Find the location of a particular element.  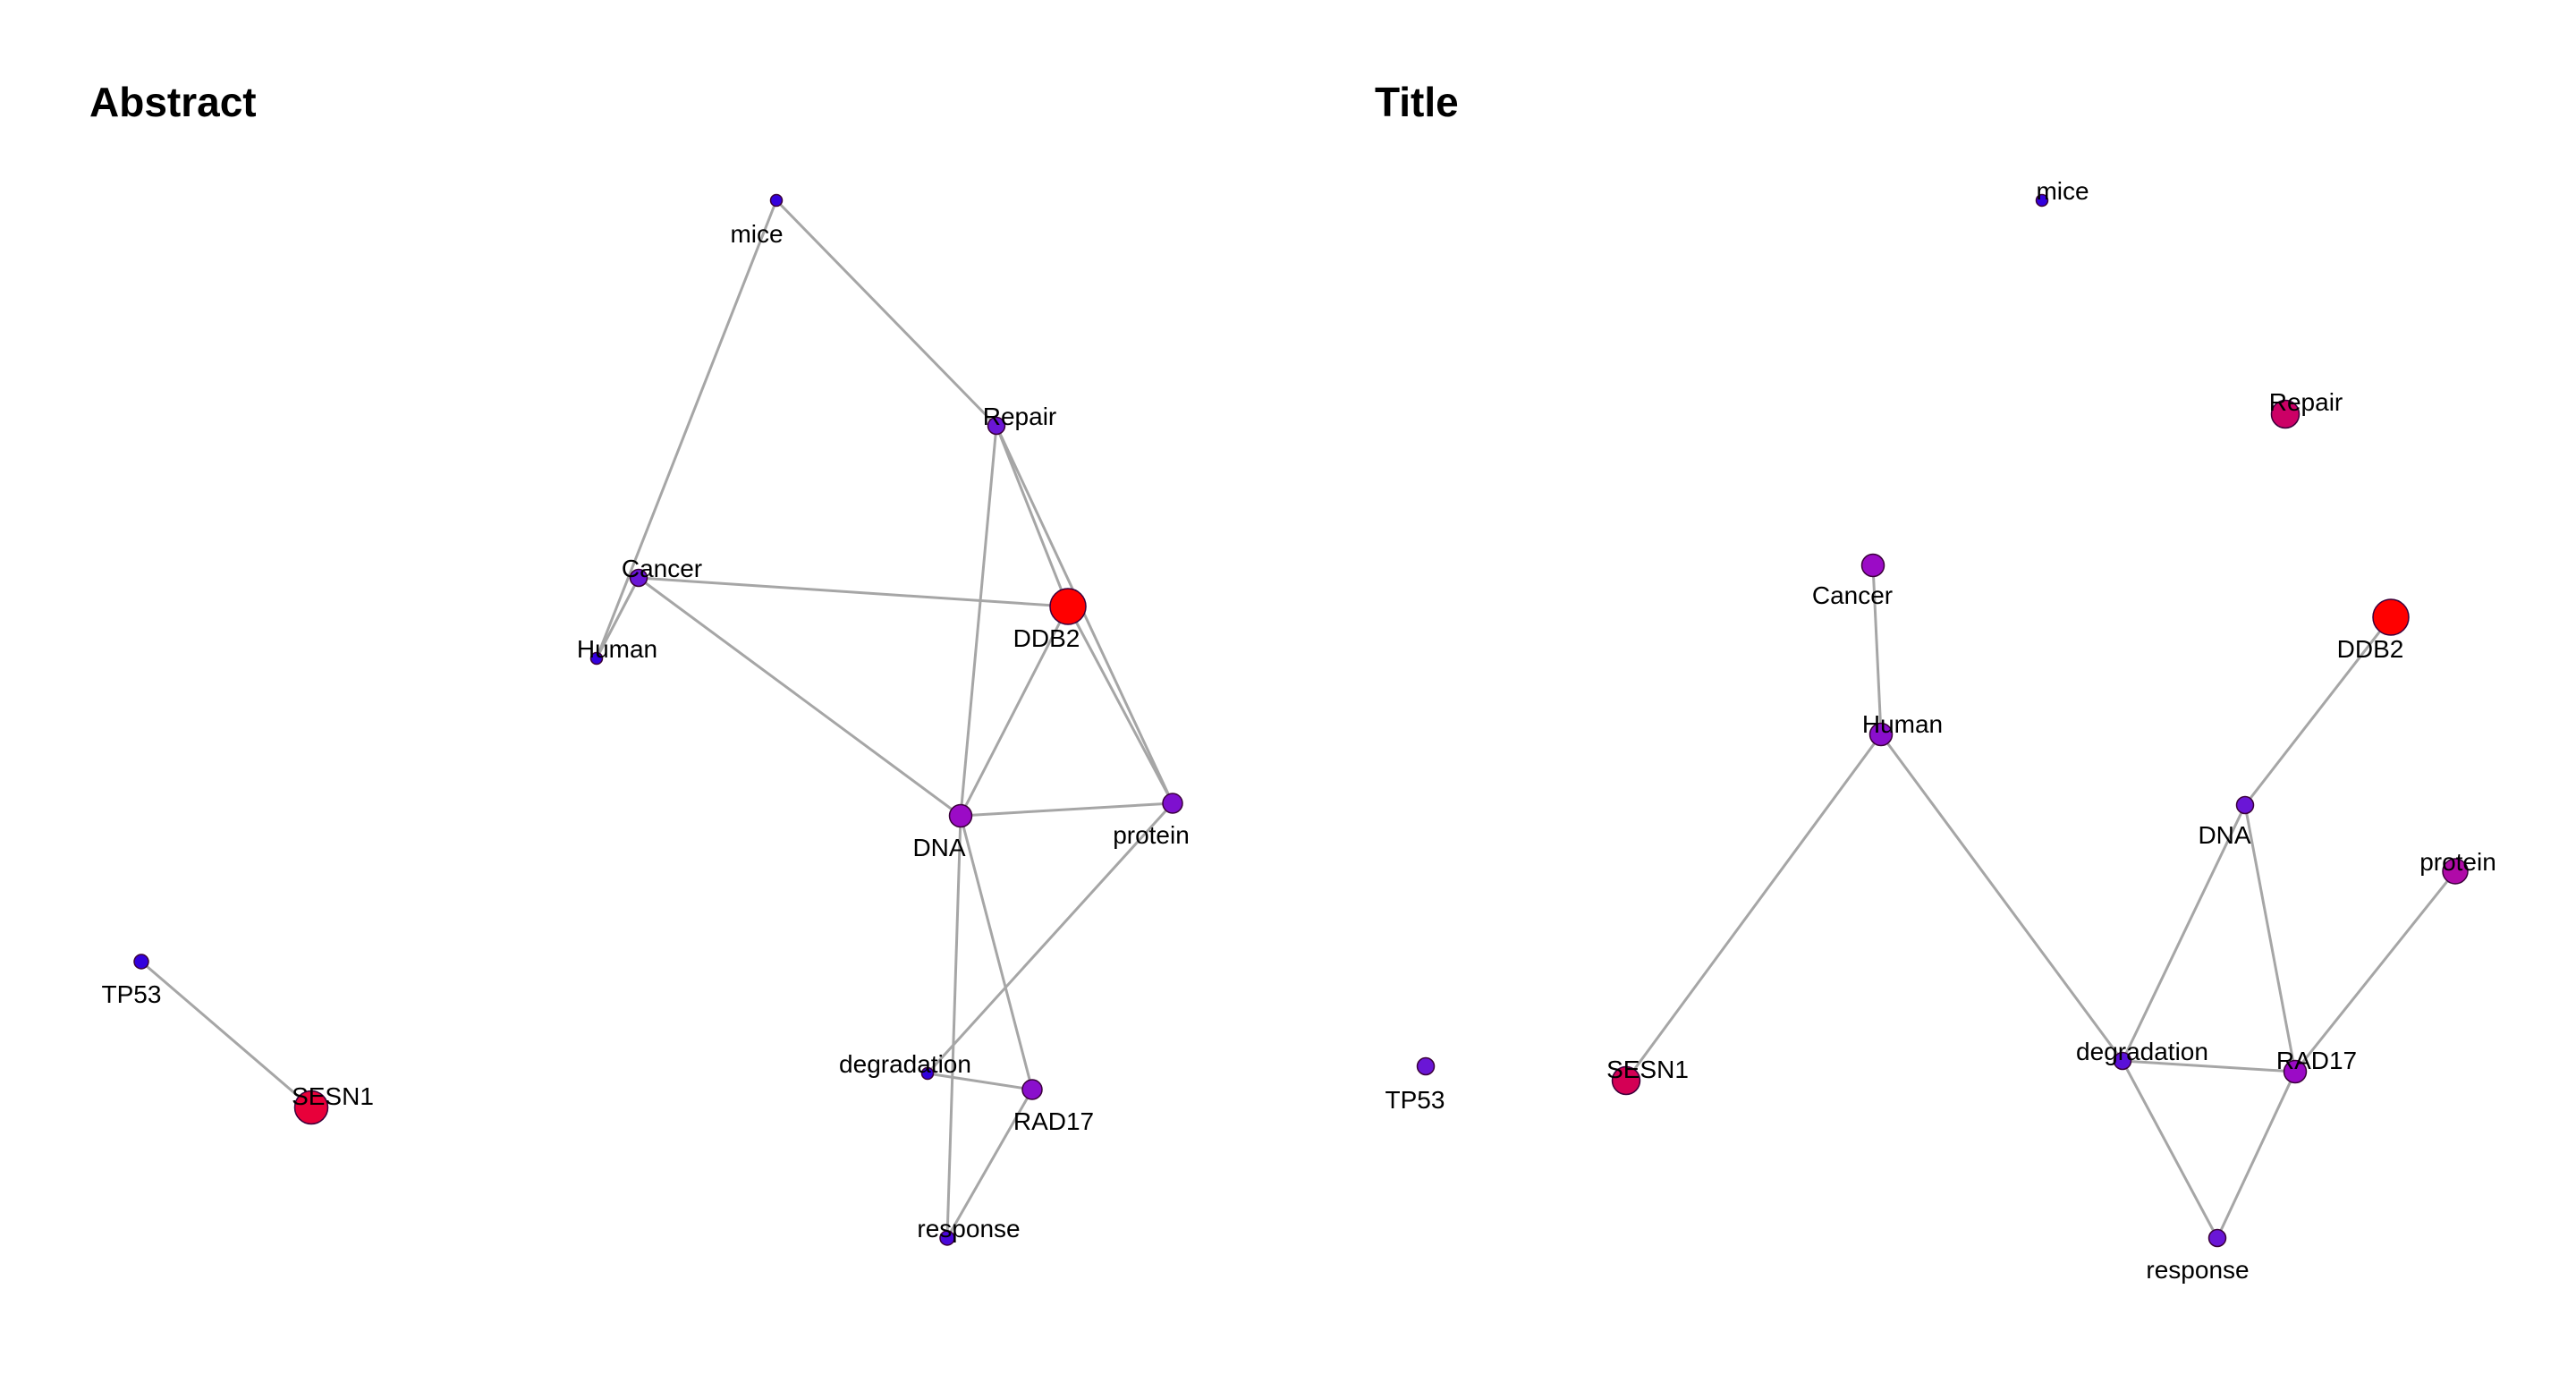

title-label-cancer: Cancer is located at coordinates (1852, 595).